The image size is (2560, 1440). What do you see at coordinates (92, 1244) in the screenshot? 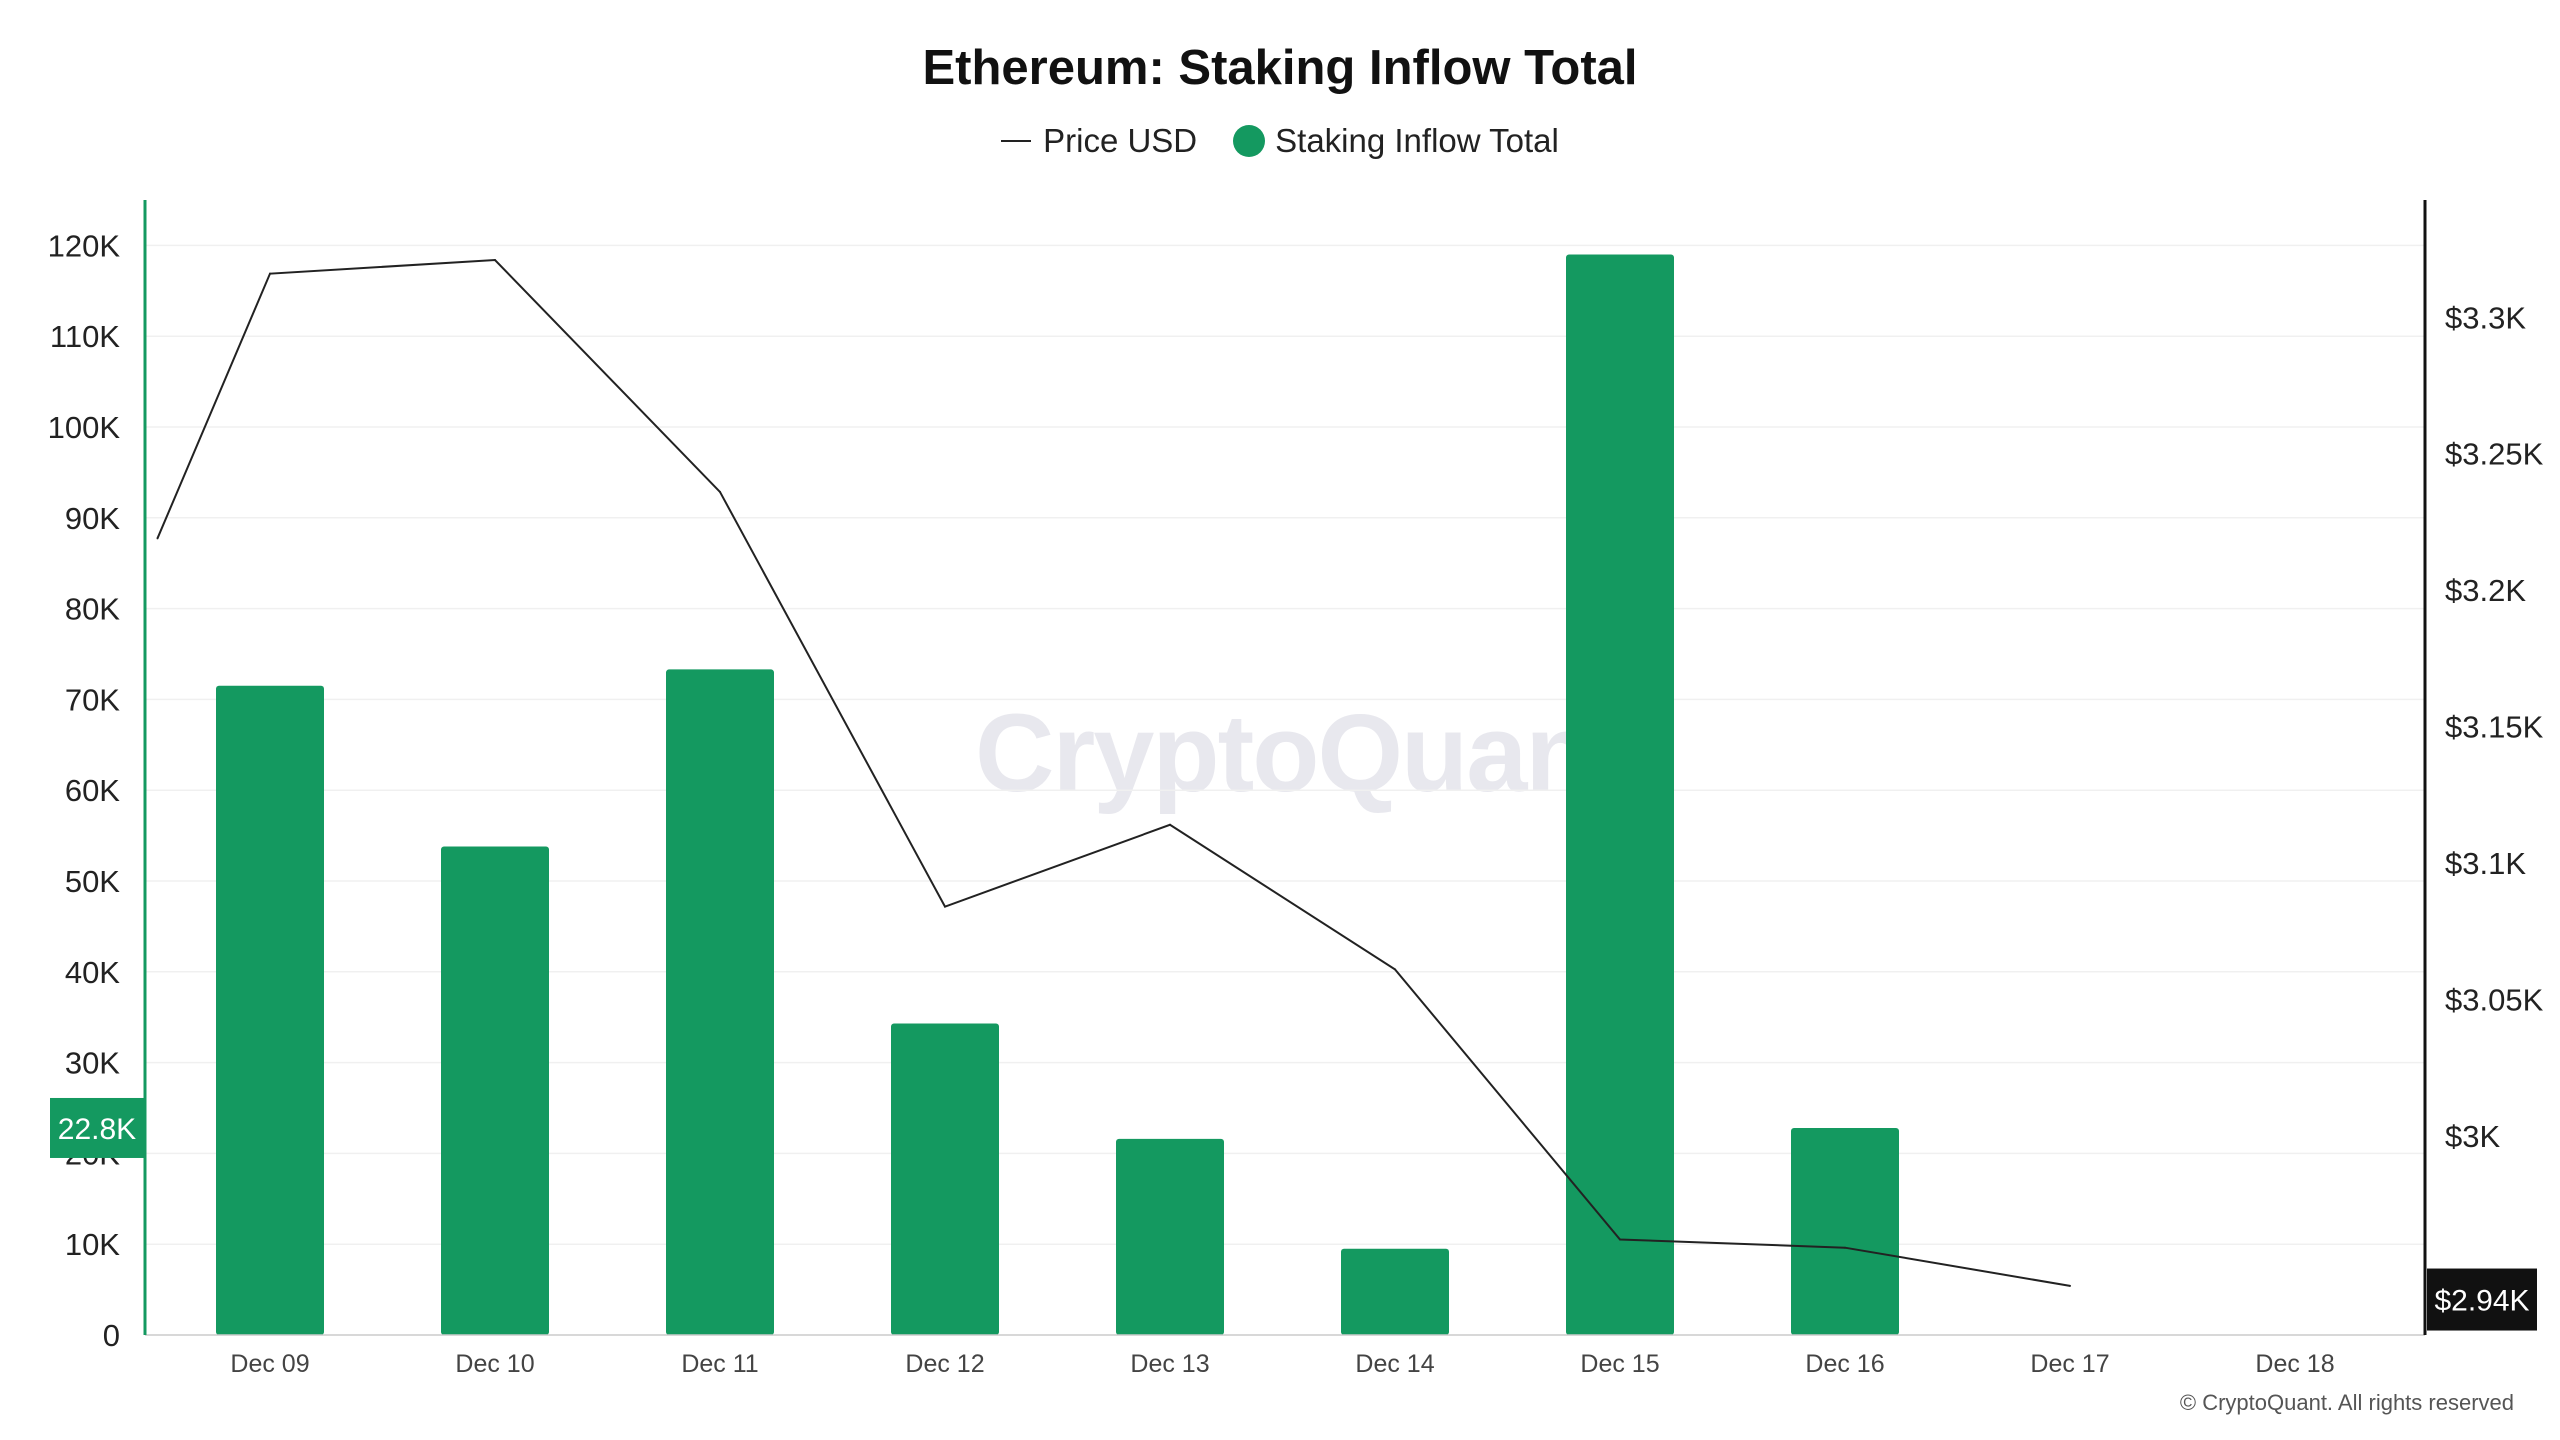
I see `left-tick-label: 10K` at bounding box center [92, 1244].